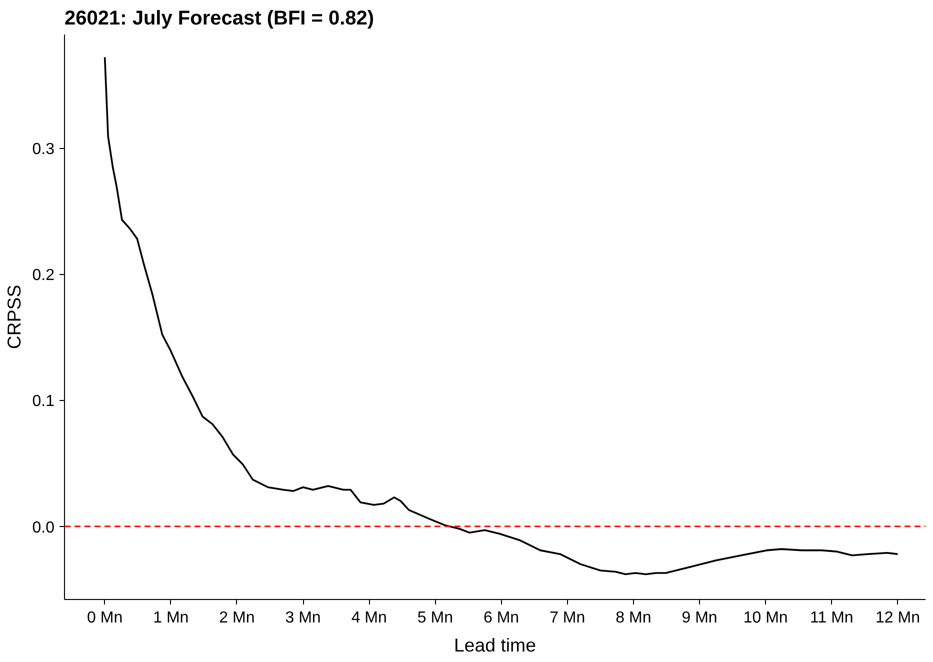 Image resolution: width=933 pixels, height=662 pixels. What do you see at coordinates (303, 618) in the screenshot?
I see `x-tick-label: 3 Mn` at bounding box center [303, 618].